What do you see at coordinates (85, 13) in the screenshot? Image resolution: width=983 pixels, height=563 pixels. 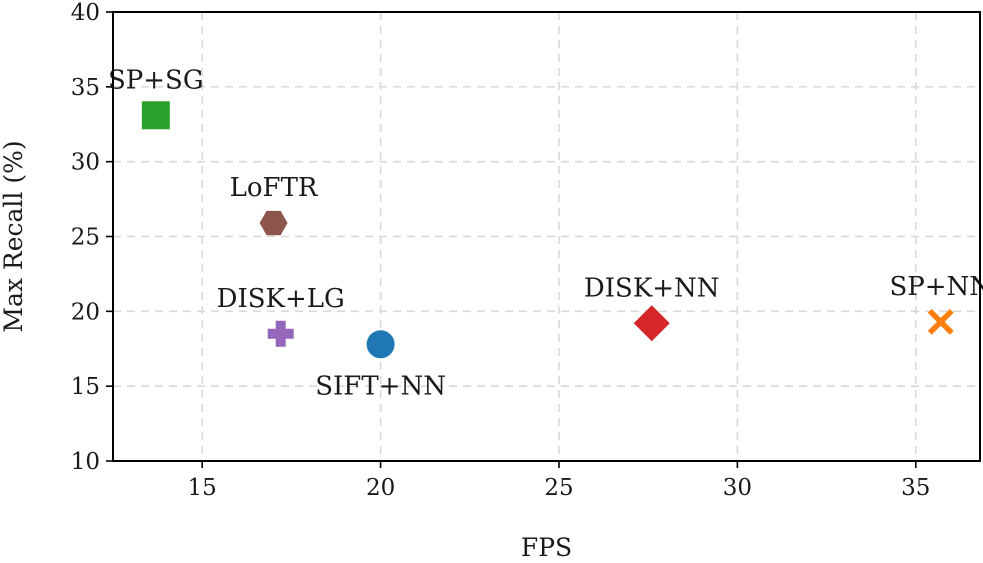 I see `y-tick-label: 40` at bounding box center [85, 13].